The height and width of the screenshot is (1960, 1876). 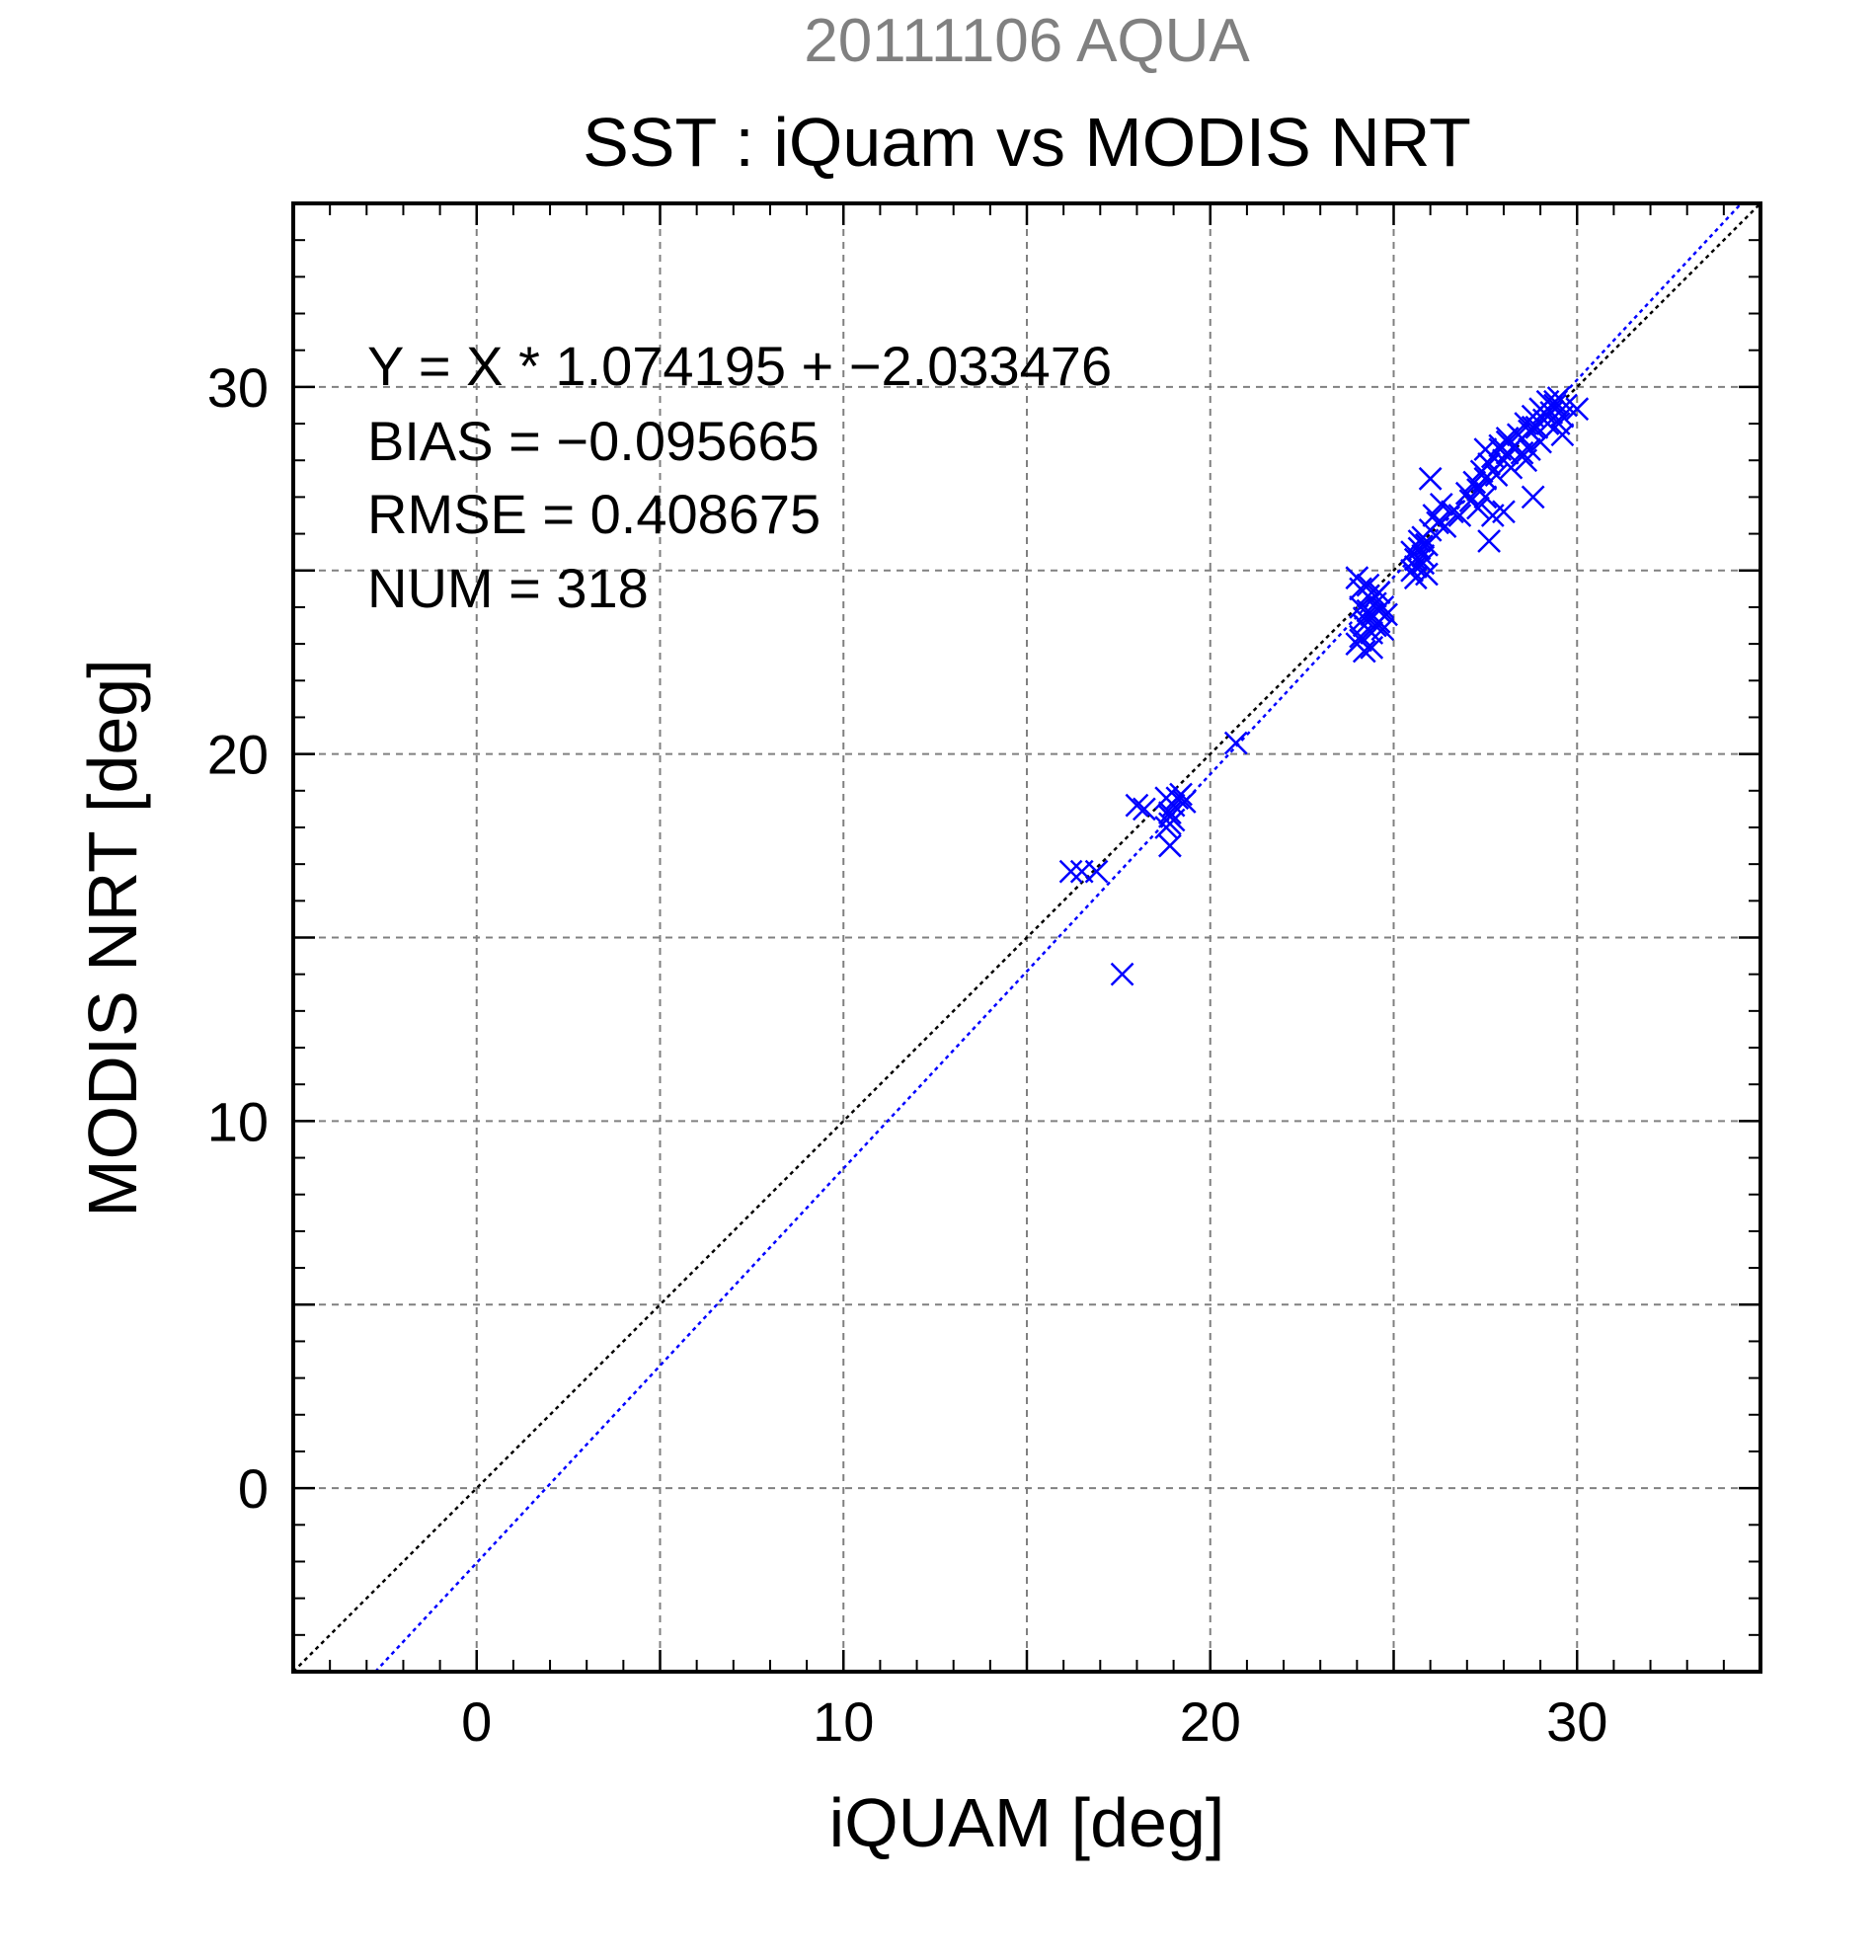 I want to click on stats-line-regression: Y = X * 1.074195 + −2.033476, so click(x=740, y=366).